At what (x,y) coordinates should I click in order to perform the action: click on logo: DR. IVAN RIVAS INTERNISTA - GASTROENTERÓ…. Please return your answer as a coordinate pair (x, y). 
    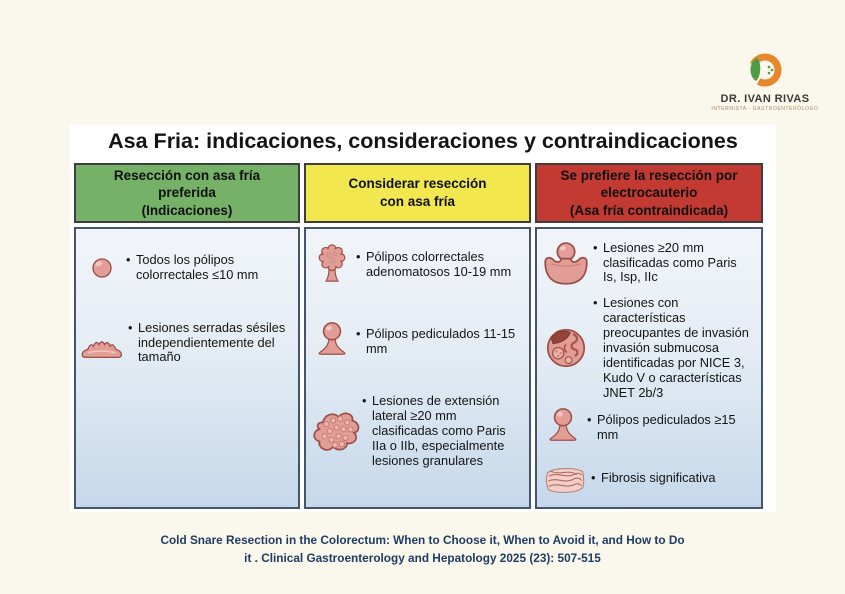
    Looking at the image, I should click on (765, 81).